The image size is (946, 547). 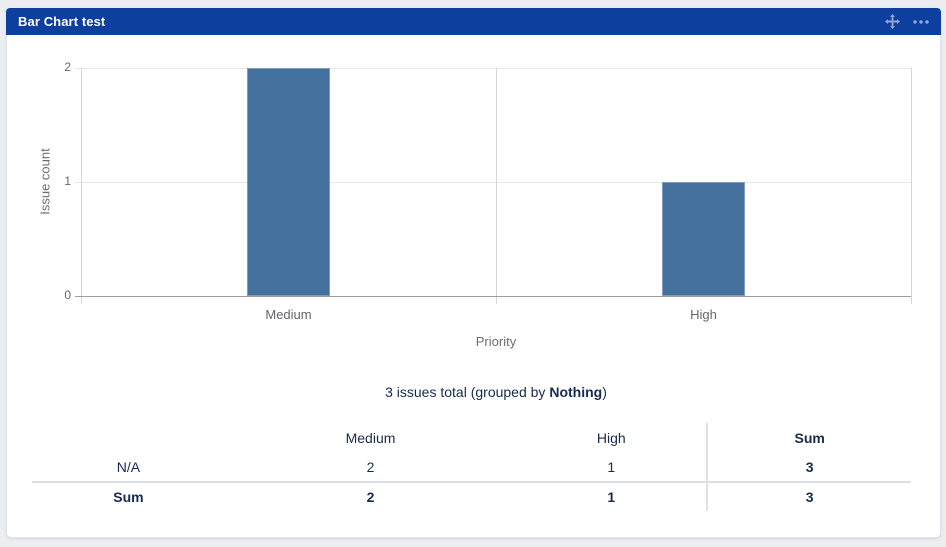 I want to click on table-header-rowlabel, so click(x=128, y=438).